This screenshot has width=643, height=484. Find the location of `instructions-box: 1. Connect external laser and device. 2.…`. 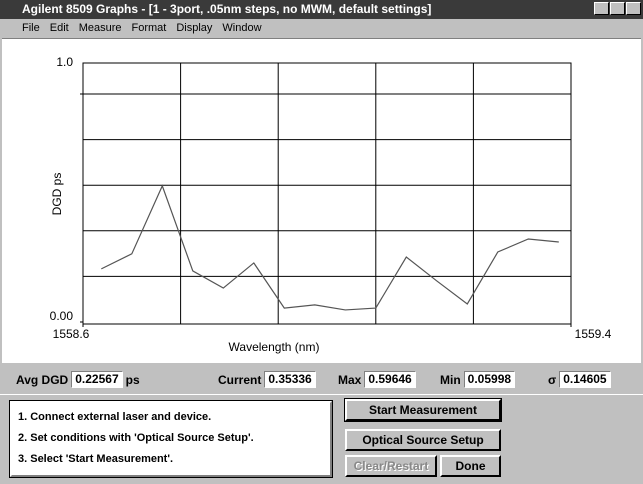

instructions-box: 1. Connect external laser and device. 2.… is located at coordinates (171, 439).